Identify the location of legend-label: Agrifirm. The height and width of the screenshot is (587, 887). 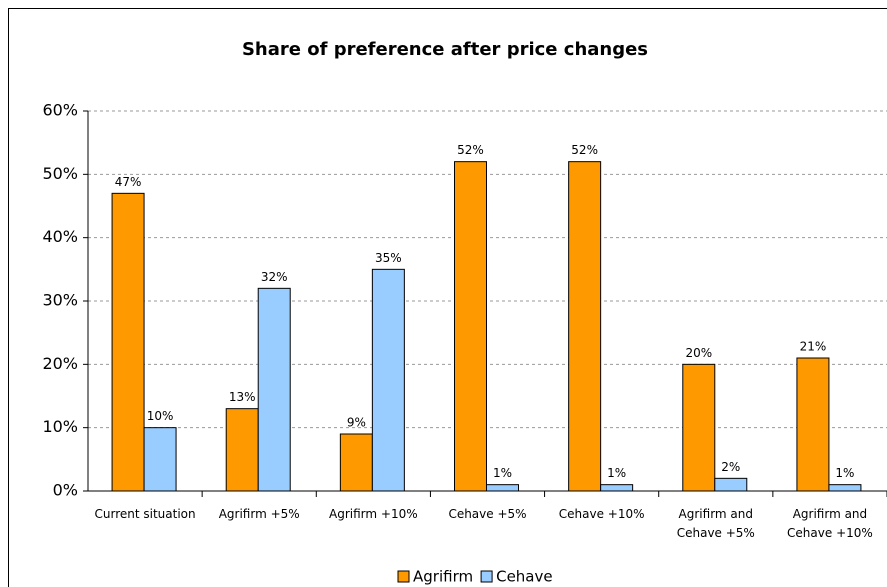
(443, 577).